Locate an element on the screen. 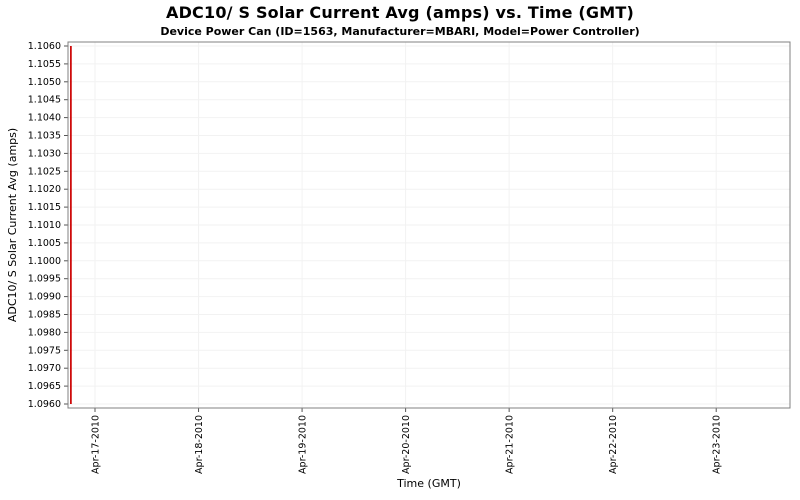 This screenshot has height=500, width=800. y-tick-label: 1.1050 is located at coordinates (44, 82).